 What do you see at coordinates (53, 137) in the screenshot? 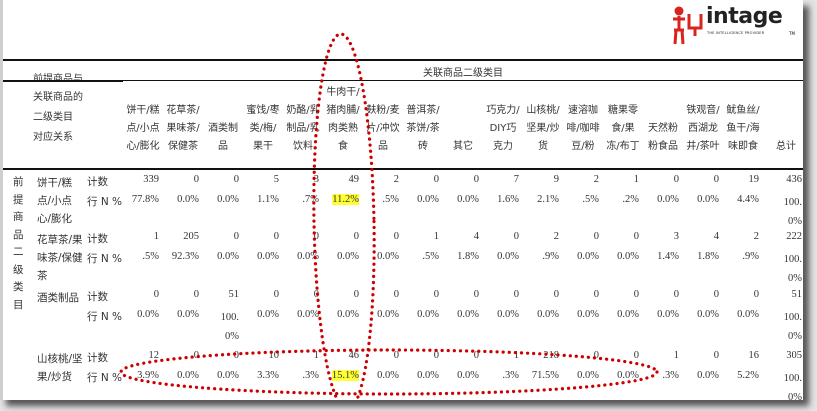
I see `corner-label-line: 对应关系` at bounding box center [53, 137].